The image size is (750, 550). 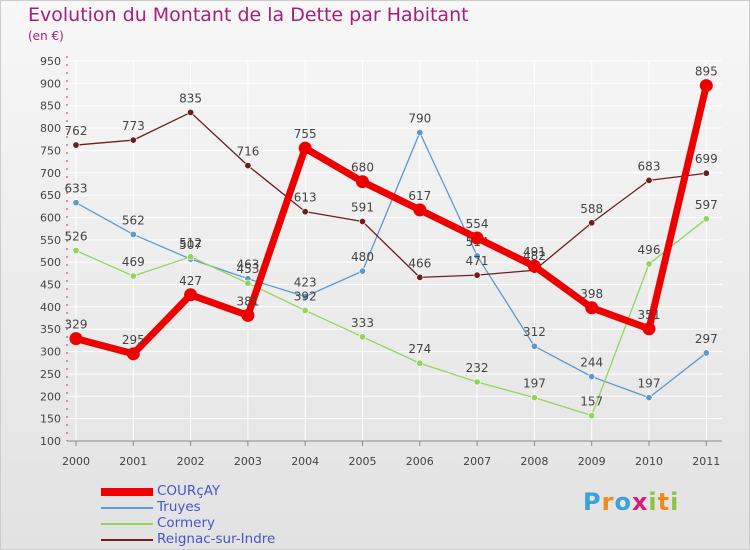 What do you see at coordinates (247, 301) in the screenshot?
I see `data-label-cour-ay: 381` at bounding box center [247, 301].